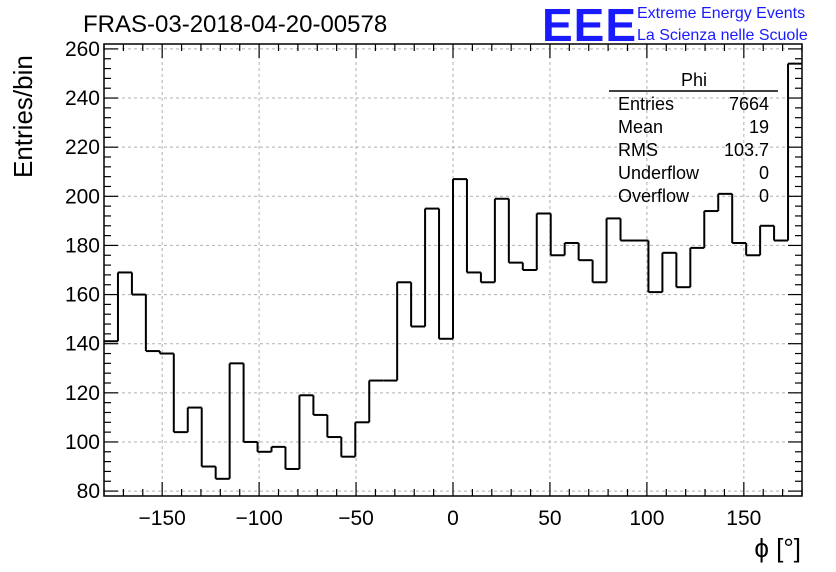  What do you see at coordinates (88, 491) in the screenshot?
I see `y-tick-label: 80` at bounding box center [88, 491].